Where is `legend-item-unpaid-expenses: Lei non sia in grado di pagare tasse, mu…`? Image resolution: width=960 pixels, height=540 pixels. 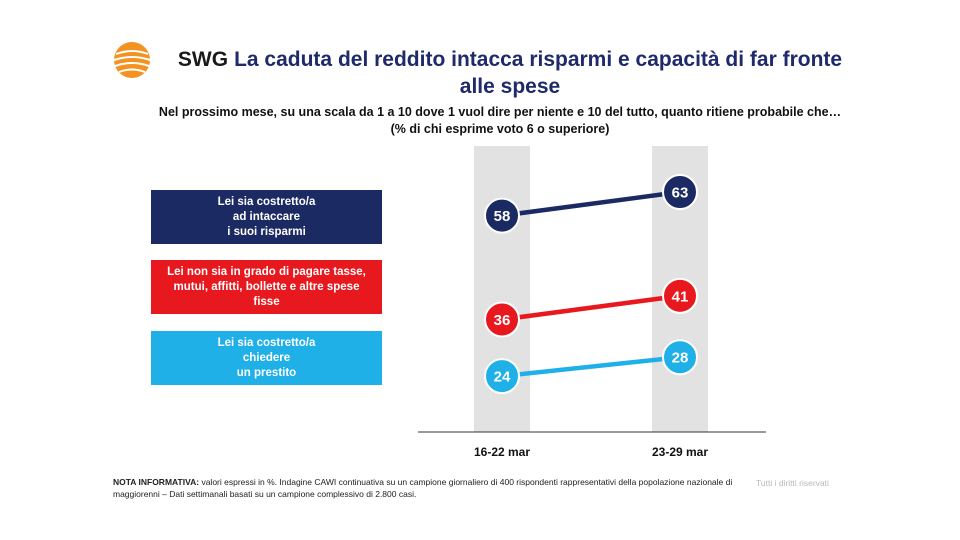 legend-item-unpaid-expenses: Lei non sia in grado di pagare tasse, mu… is located at coordinates (266, 287).